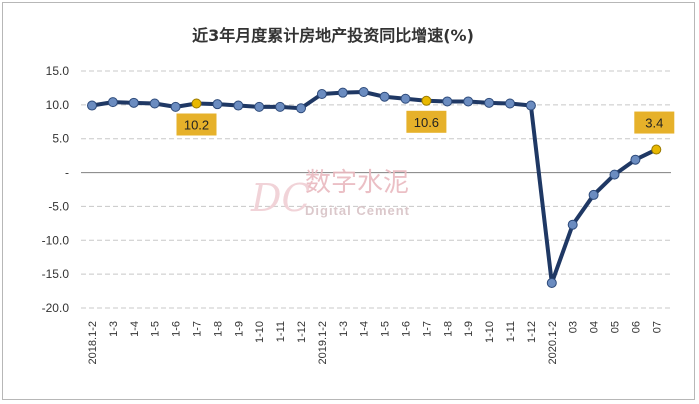 The image size is (699, 404). Describe the element at coordinates (357, 210) in the screenshot. I see `watermark-english: Digital Cement` at that location.